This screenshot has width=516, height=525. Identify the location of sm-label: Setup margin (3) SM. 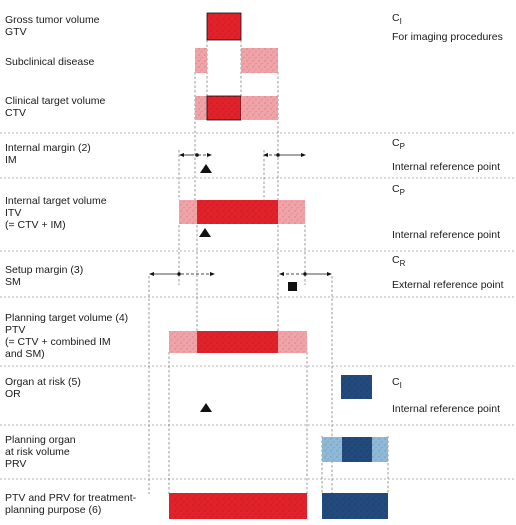
(44, 276).